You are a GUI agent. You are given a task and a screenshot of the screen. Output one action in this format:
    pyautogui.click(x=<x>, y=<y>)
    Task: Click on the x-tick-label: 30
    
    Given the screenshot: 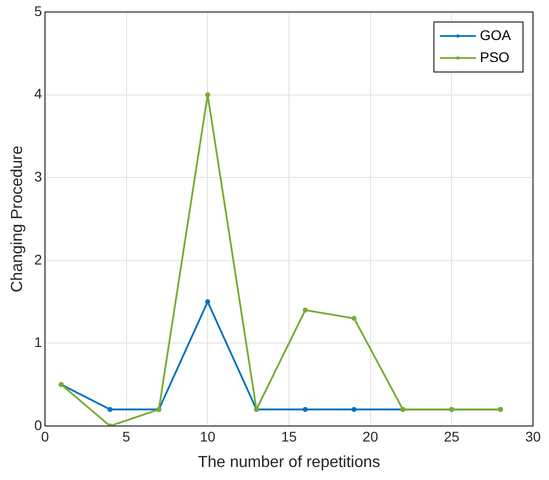 What is the action you would take?
    pyautogui.click(x=533, y=436)
    